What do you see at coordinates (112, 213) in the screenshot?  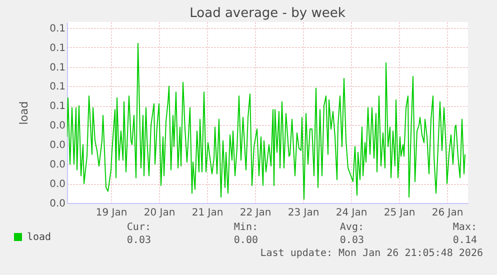 I see `x-tick-label: 19 Jan` at bounding box center [112, 213].